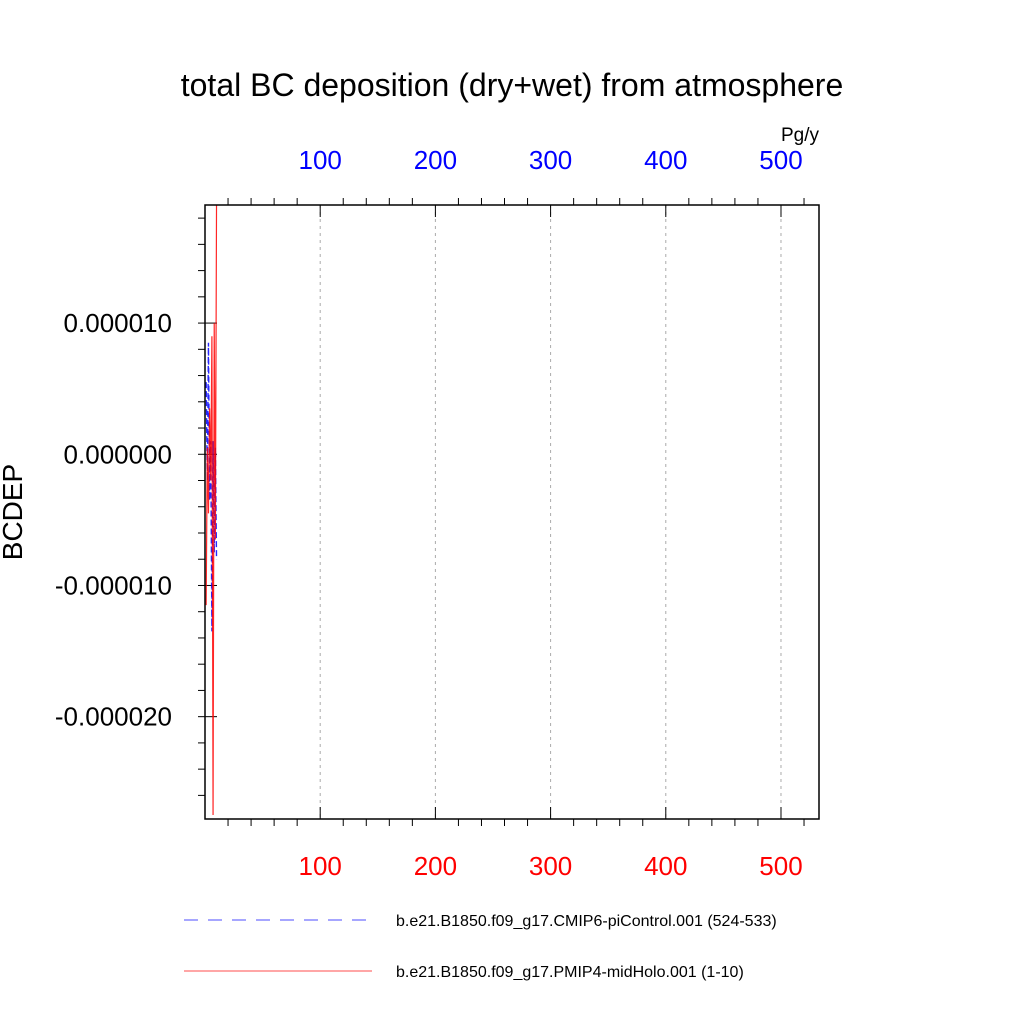 The width and height of the screenshot is (1024, 1024). I want to click on y-tick-label: -0.000020, so click(113, 717).